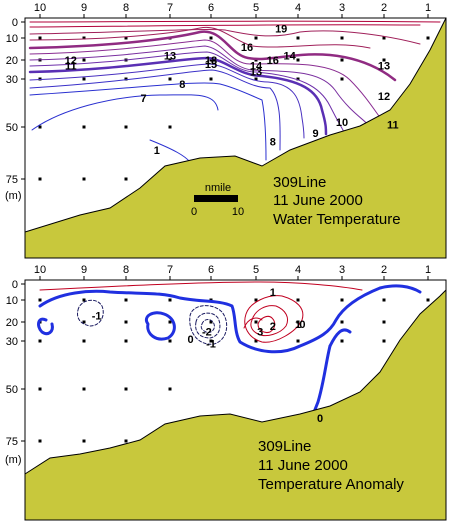  Describe the element at coordinates (13, 196) in the screenshot. I see `depth-unit: (m)` at that location.